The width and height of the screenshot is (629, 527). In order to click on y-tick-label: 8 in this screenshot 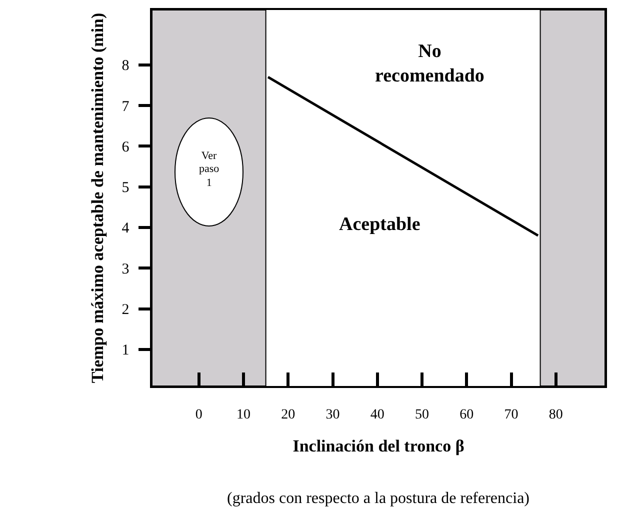, I will do `click(126, 66)`.